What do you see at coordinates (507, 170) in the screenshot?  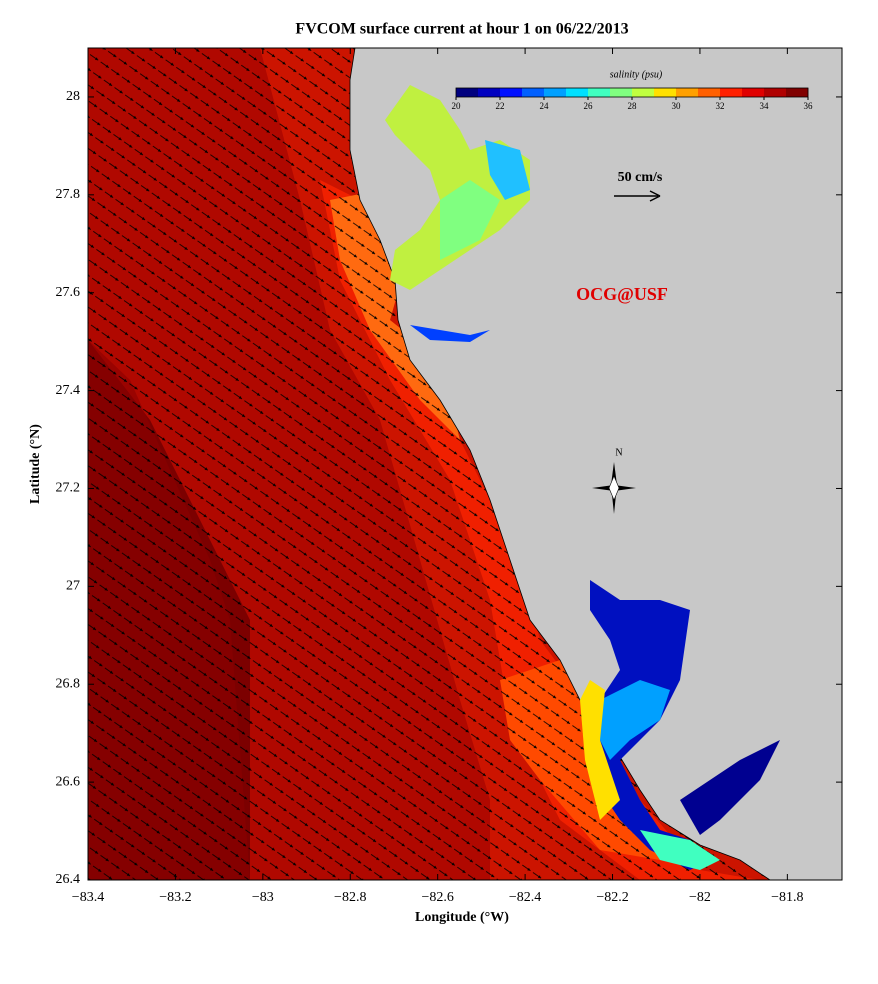 I see `tampa-upper` at bounding box center [507, 170].